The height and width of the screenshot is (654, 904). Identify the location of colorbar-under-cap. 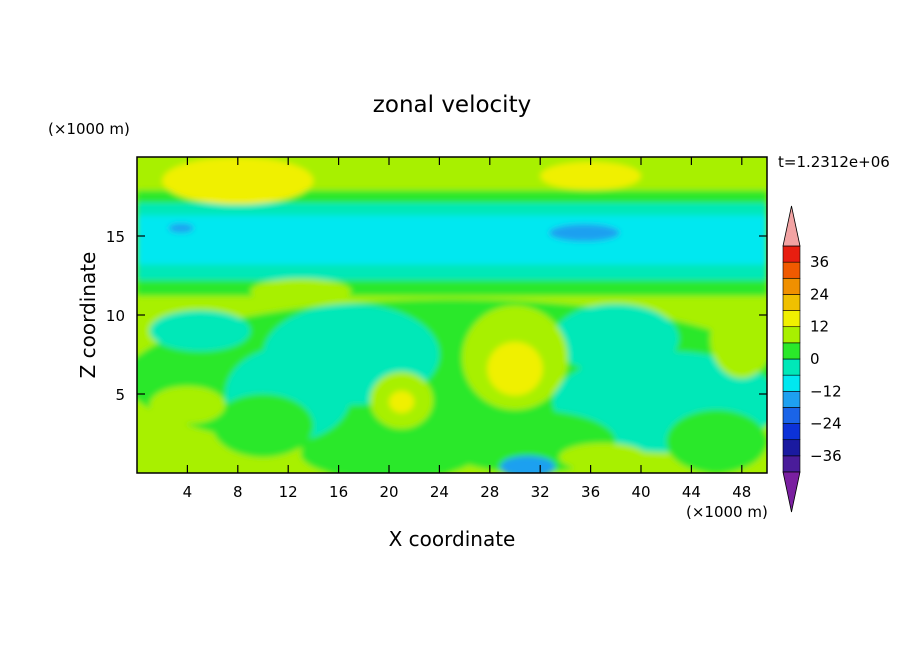
(791, 492).